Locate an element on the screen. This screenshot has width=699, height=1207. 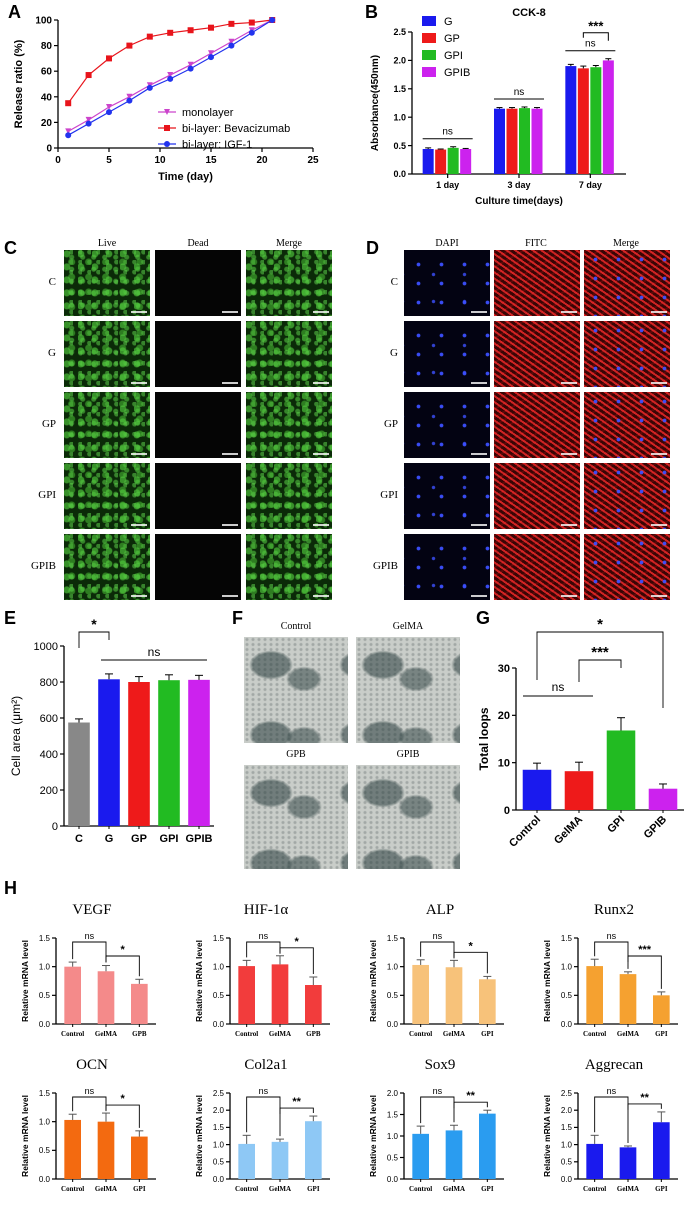
image-label-gpib: GPIB is located at coordinates (408, 754).